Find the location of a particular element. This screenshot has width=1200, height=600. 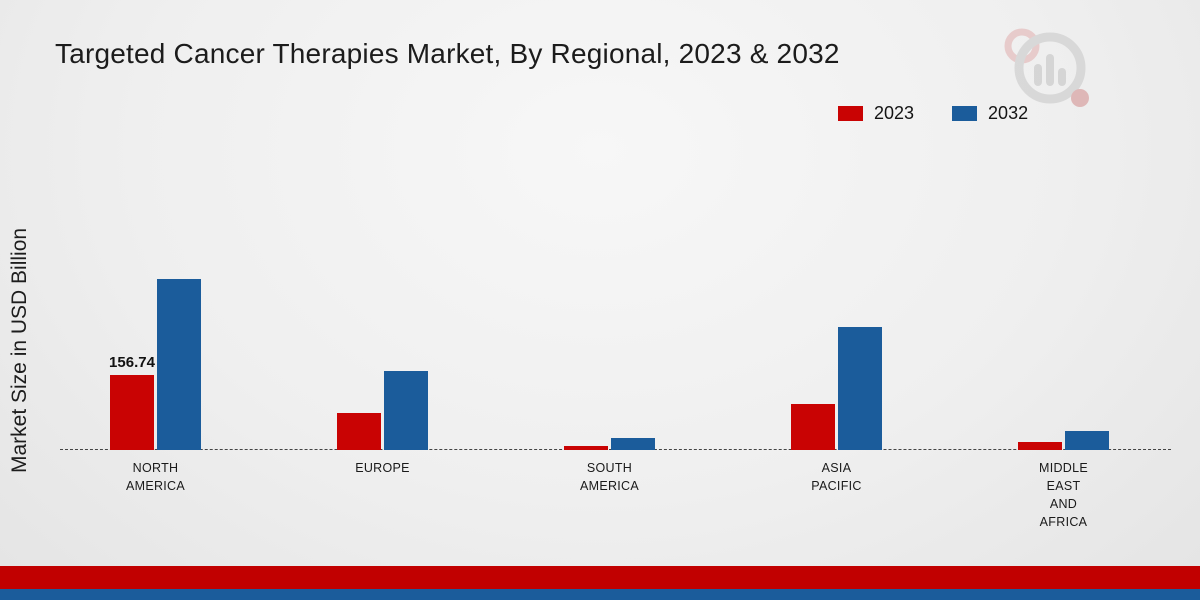

legend-swatch-2032 is located at coordinates (965, 113).